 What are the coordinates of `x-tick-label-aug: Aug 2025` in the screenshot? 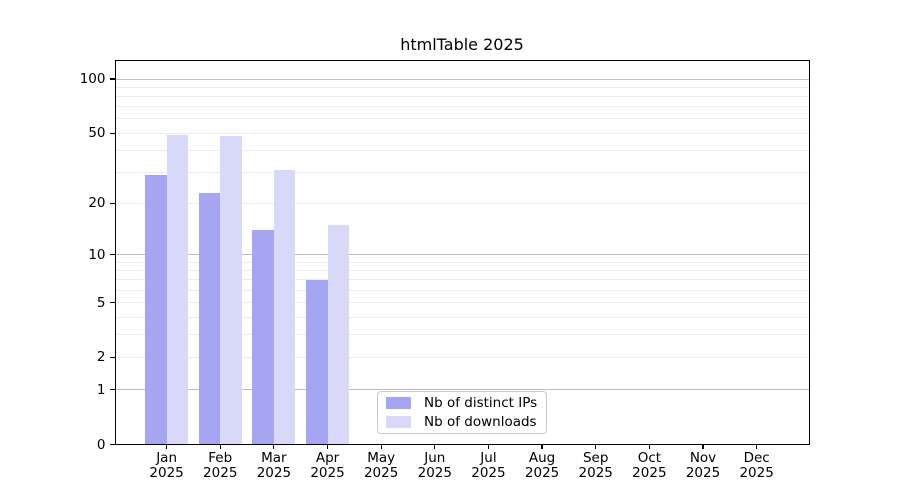 It's located at (542, 465).